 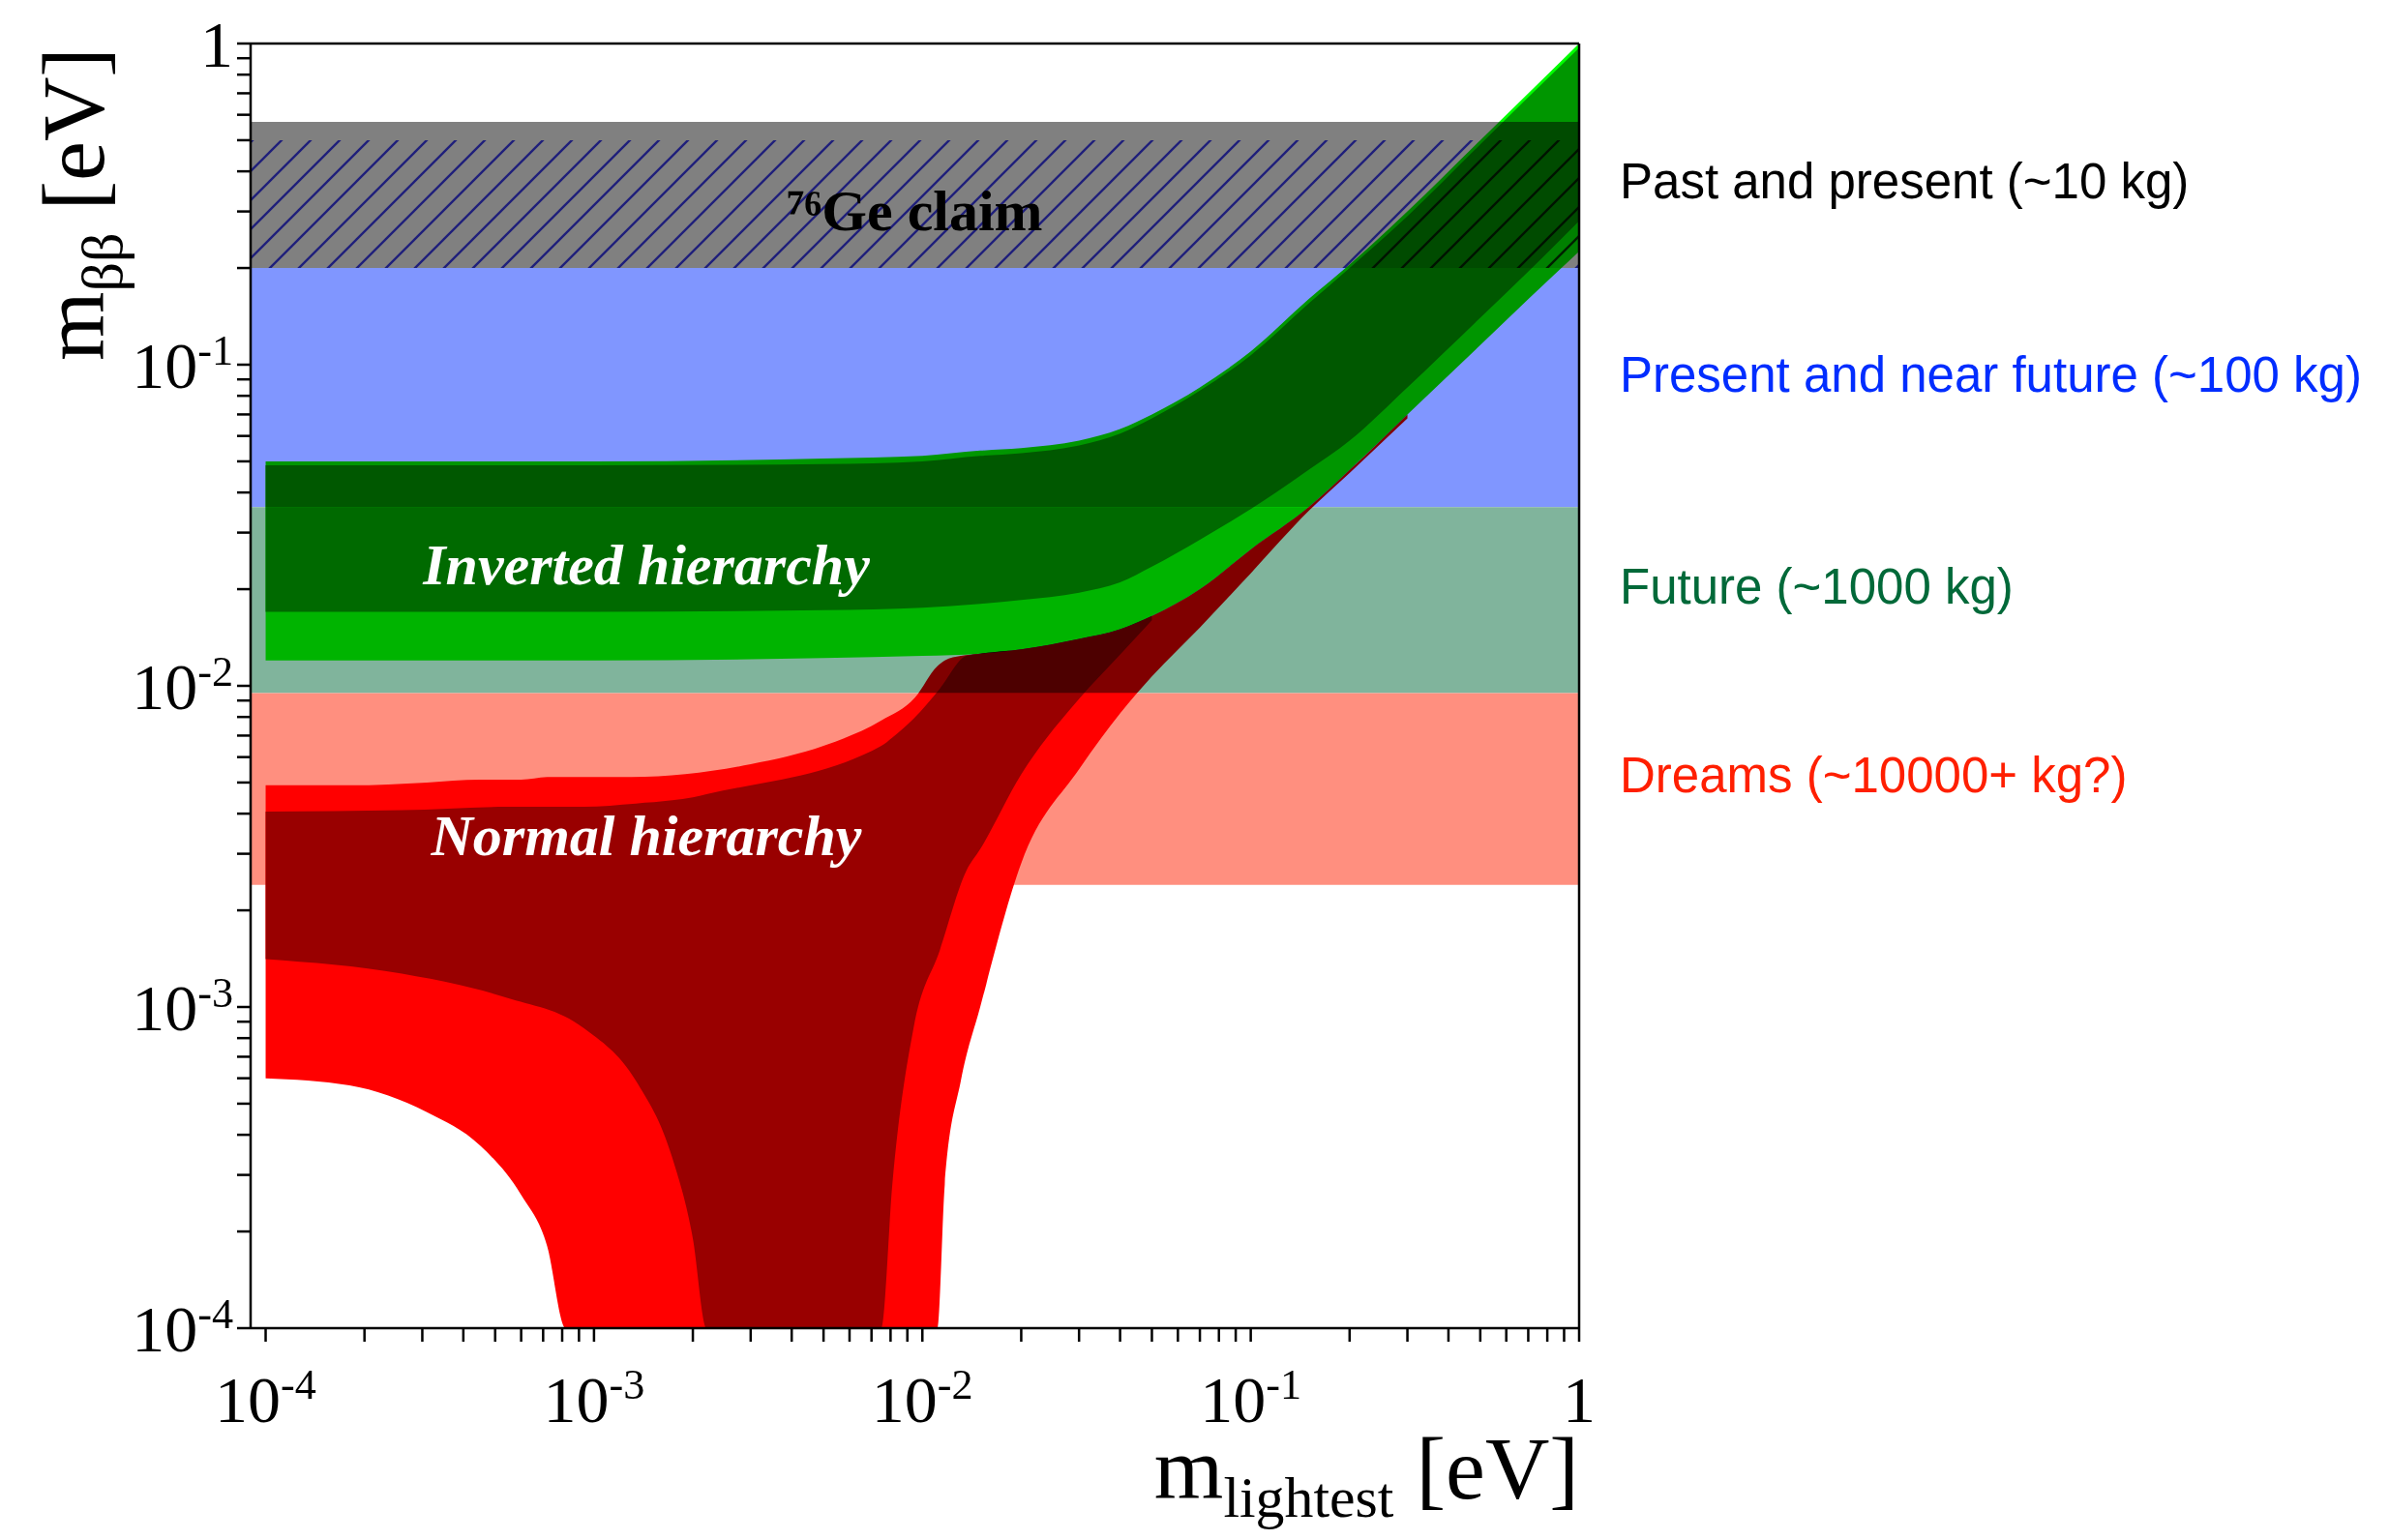 I want to click on y-tick-label: 1, so click(x=217, y=44).